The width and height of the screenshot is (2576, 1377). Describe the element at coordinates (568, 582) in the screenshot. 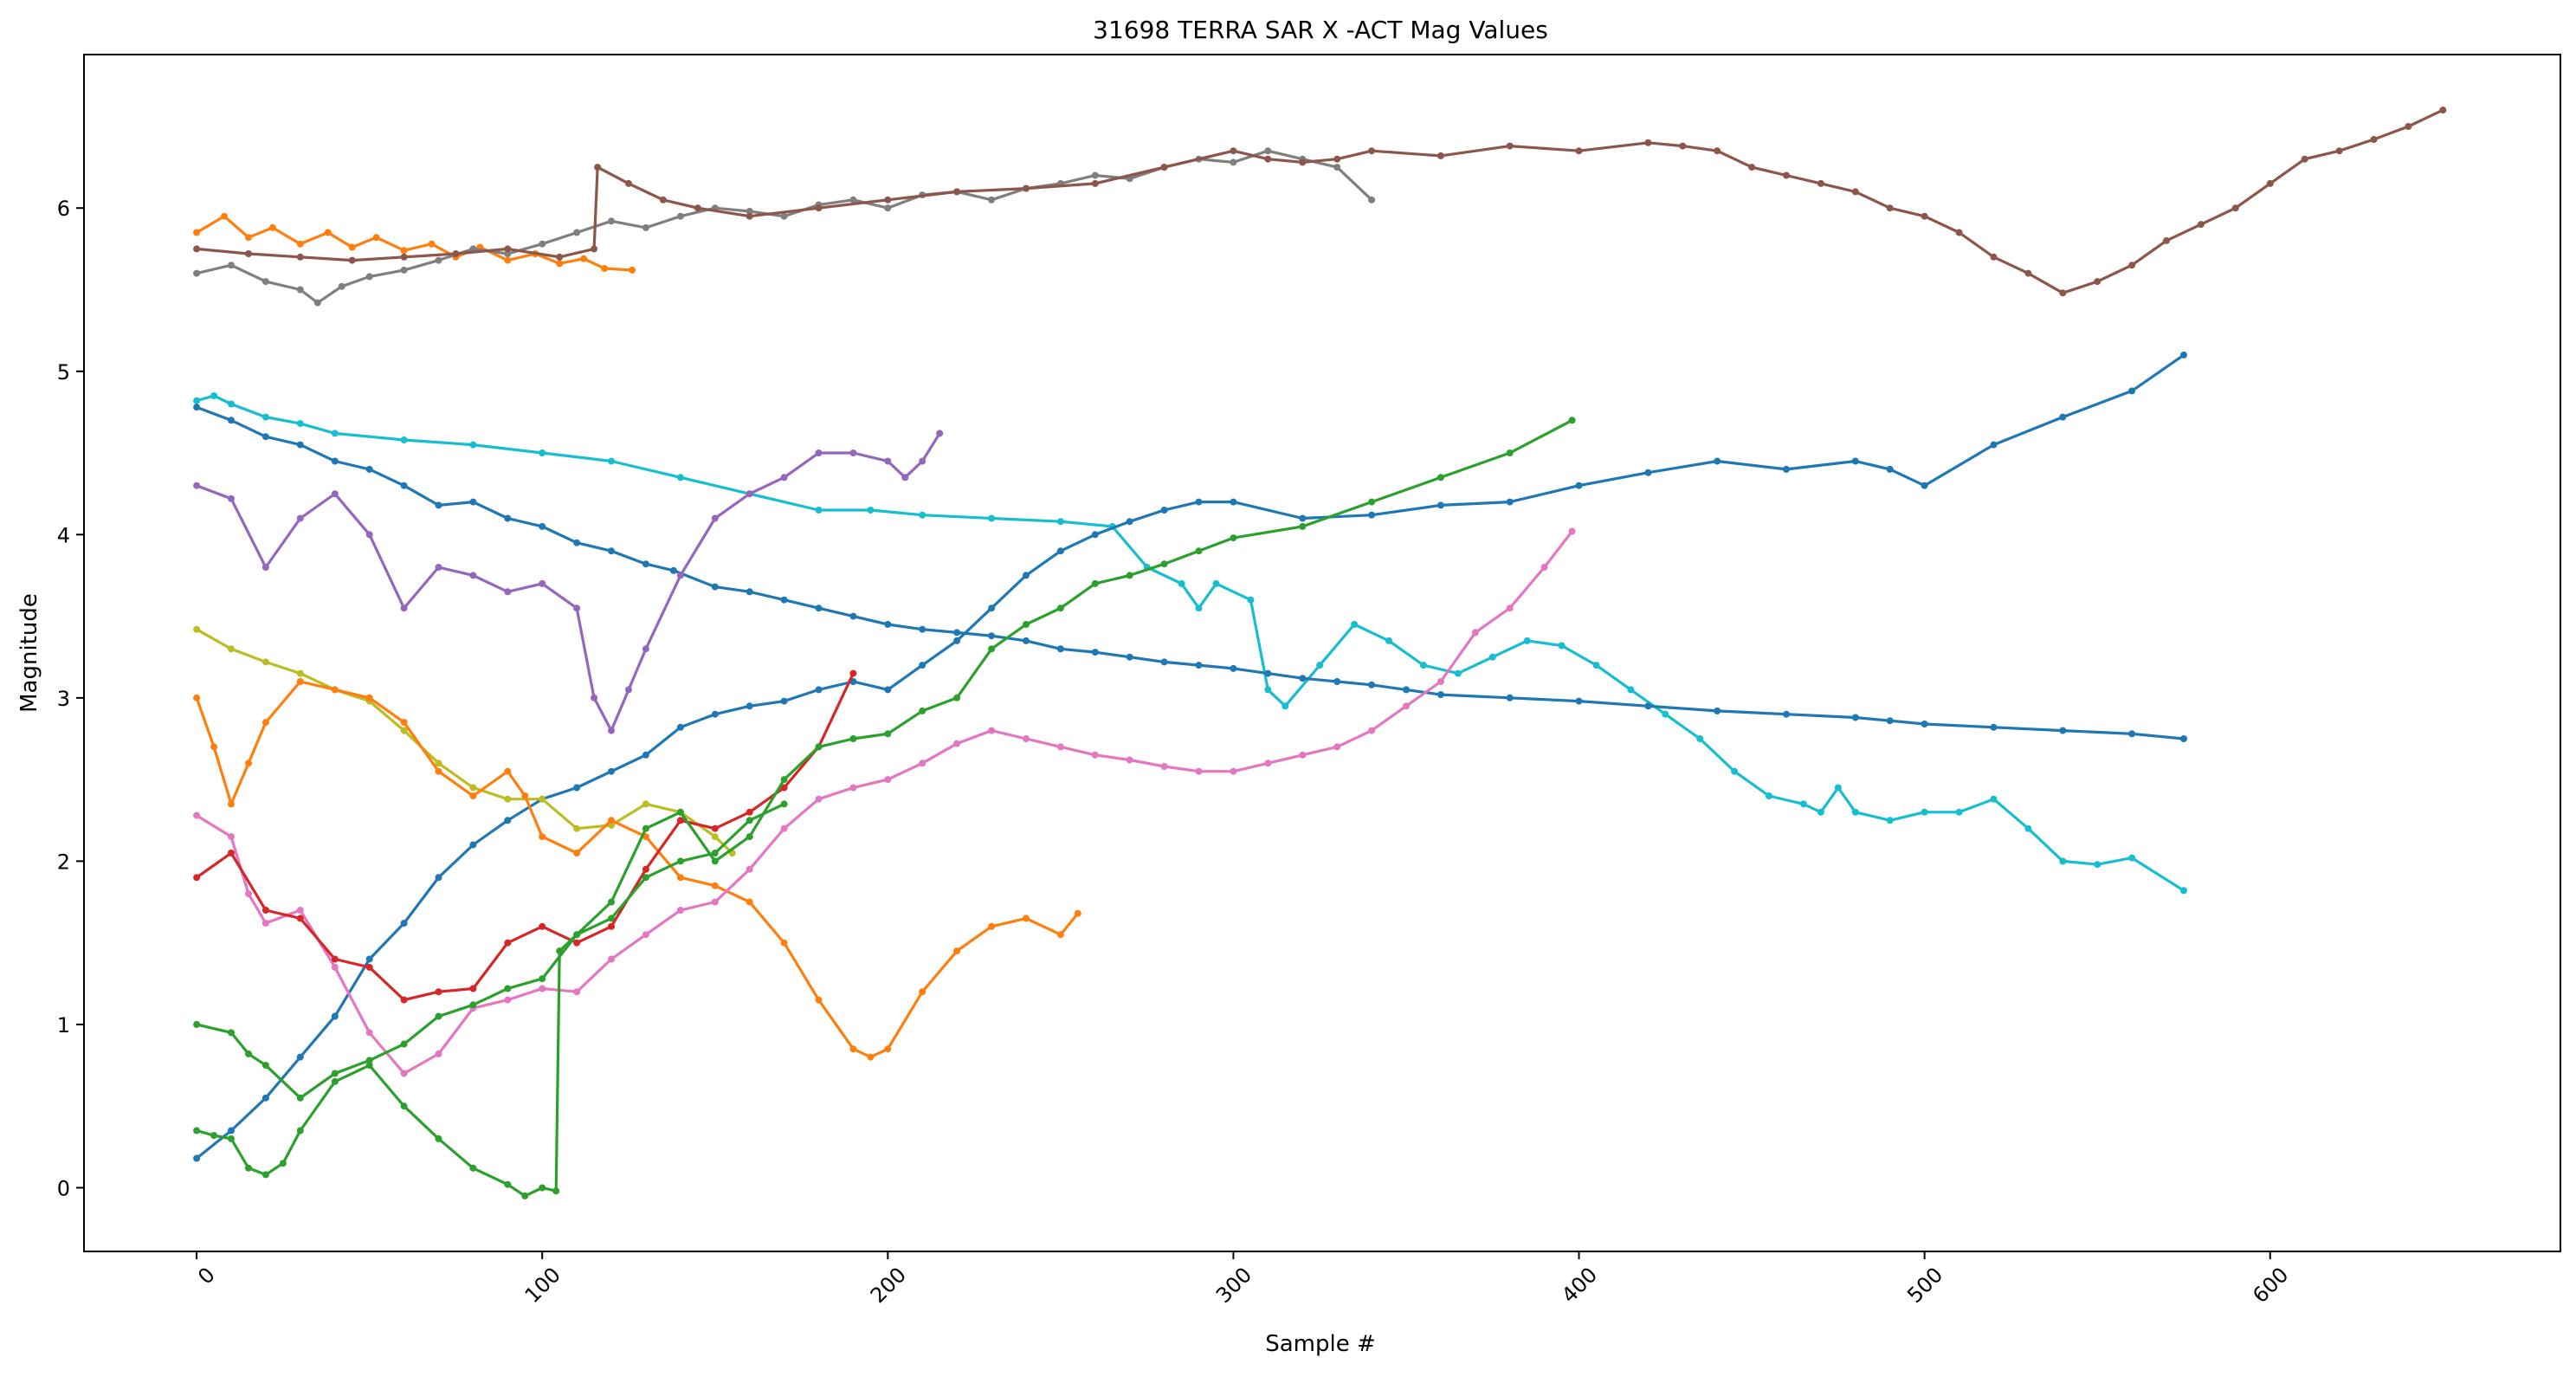

I see `series-line` at that location.